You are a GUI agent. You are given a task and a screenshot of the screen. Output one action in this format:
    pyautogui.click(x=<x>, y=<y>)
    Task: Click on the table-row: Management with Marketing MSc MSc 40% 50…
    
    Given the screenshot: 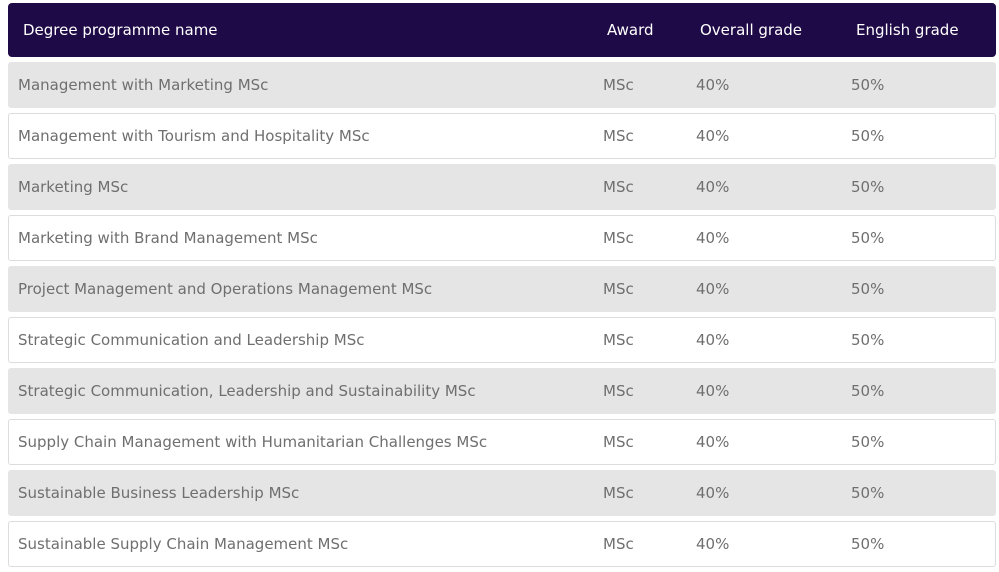 What is the action you would take?
    pyautogui.click(x=502, y=85)
    